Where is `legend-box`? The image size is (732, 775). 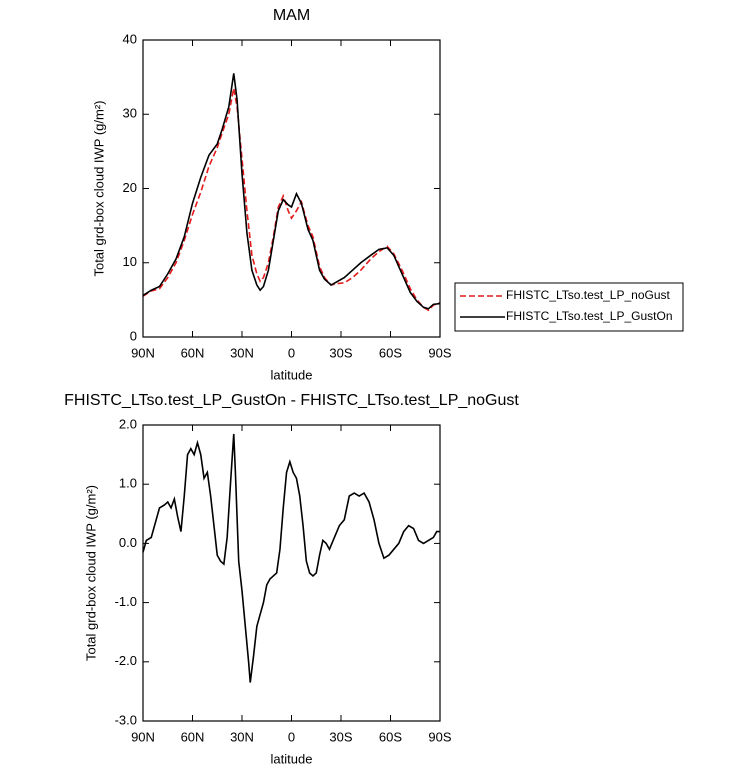
legend-box is located at coordinates (569, 307).